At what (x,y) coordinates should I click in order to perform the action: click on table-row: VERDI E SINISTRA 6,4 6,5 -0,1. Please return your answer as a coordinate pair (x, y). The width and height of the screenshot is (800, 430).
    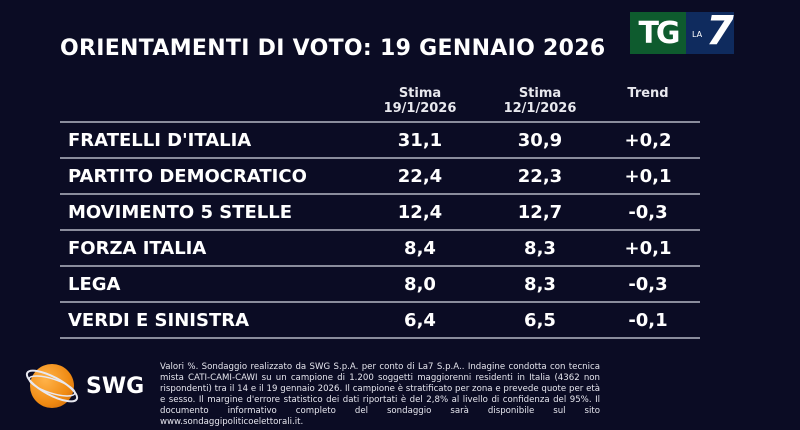
    Looking at the image, I should click on (380, 320).